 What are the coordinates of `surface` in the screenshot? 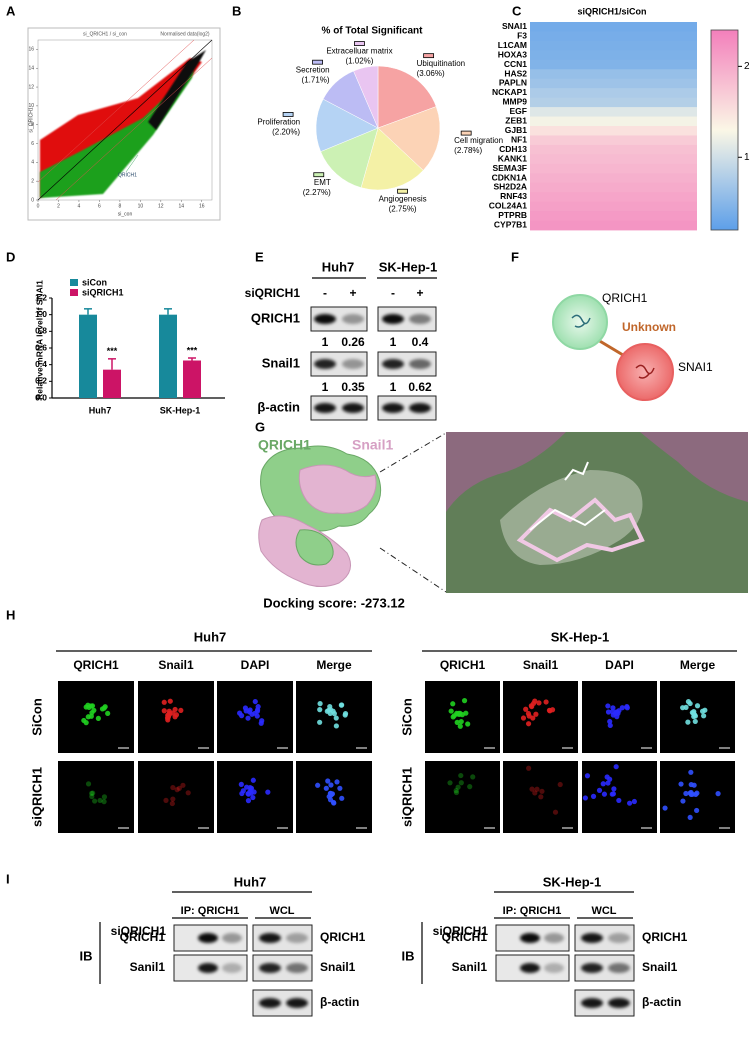 It's located at (694, 467).